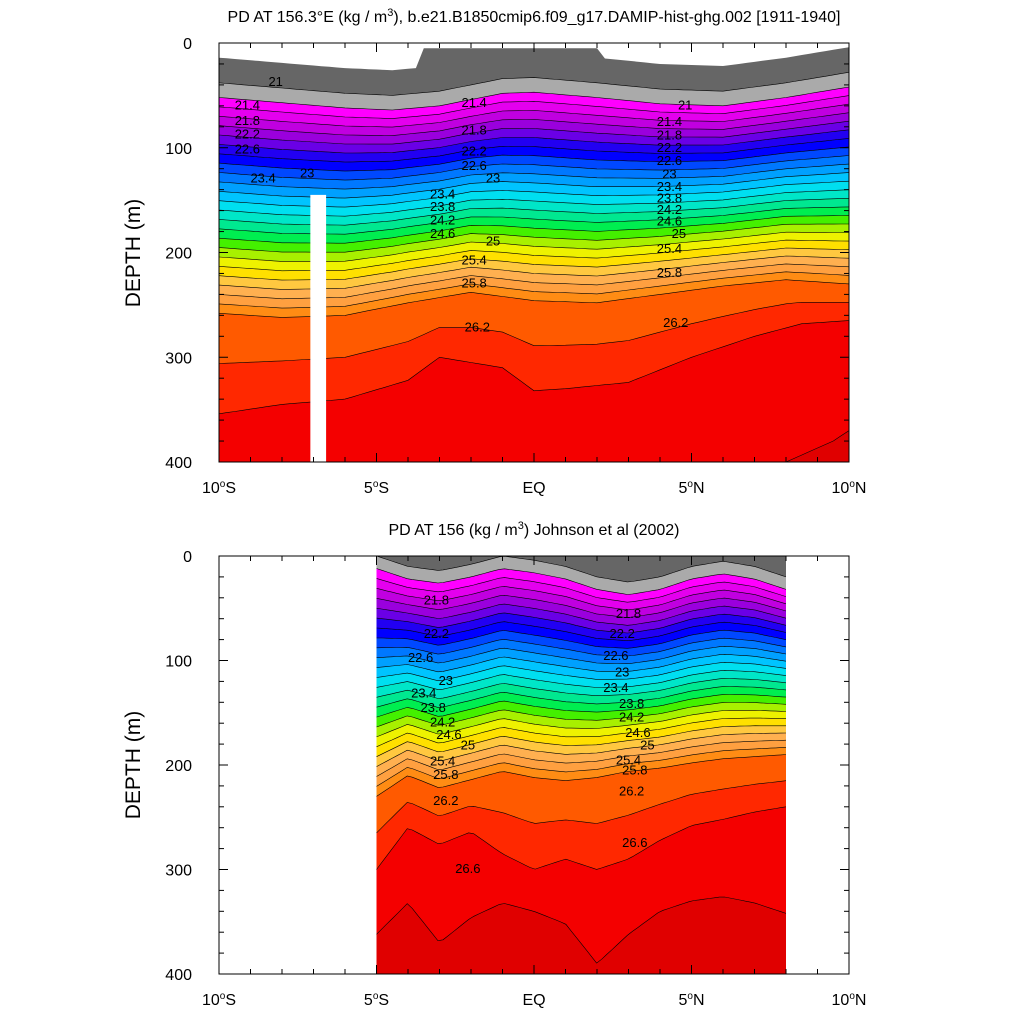 The height and width of the screenshot is (1029, 1024). Describe the element at coordinates (133, 765) in the screenshot. I see `y-axis-label: DEPTH (m)` at that location.